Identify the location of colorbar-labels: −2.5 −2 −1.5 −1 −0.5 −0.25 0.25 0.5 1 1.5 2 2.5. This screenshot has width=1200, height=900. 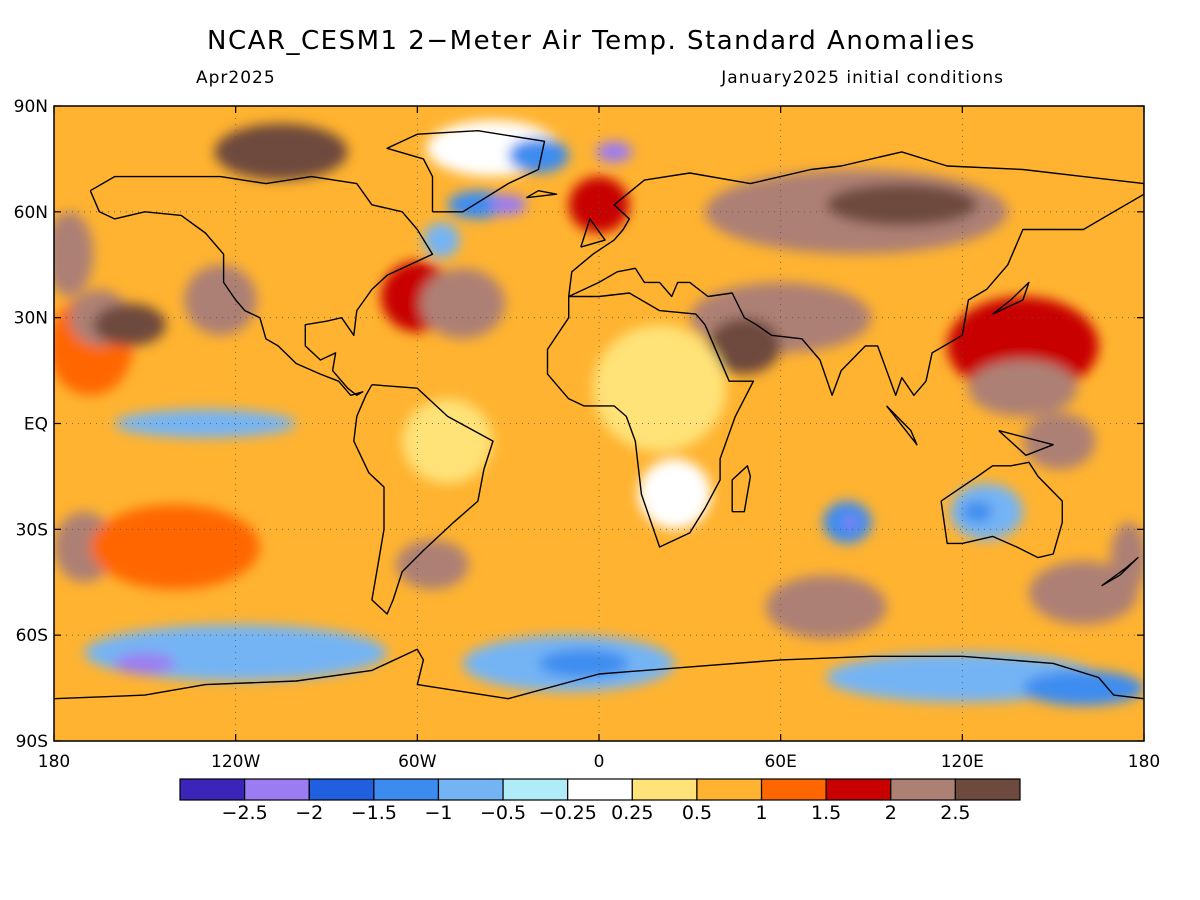
(596, 813).